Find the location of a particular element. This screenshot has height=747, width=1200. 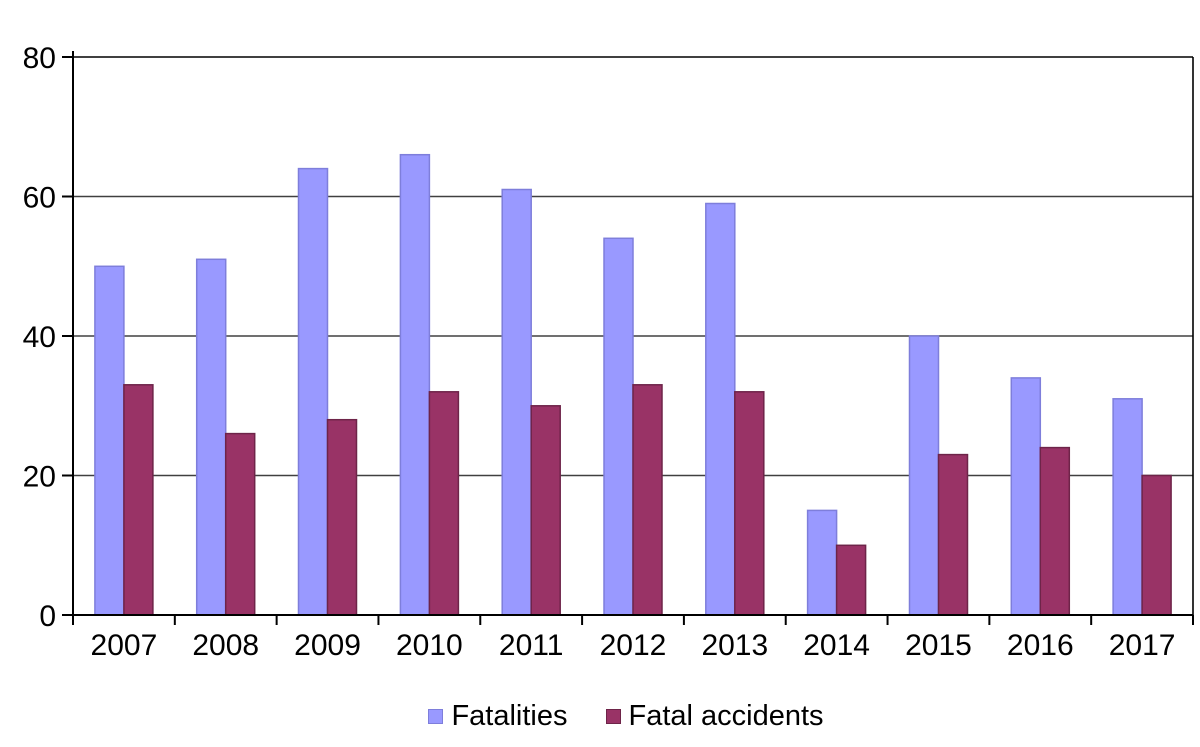

bar-fatal-accidents-2017 is located at coordinates (1156, 545).